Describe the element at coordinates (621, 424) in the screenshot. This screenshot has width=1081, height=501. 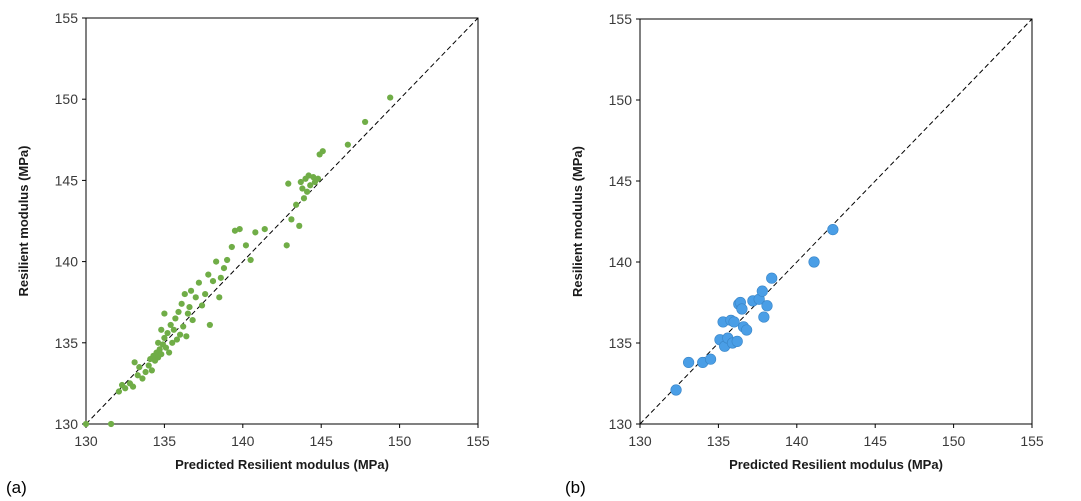
I see `y-tick-label: 130` at that location.